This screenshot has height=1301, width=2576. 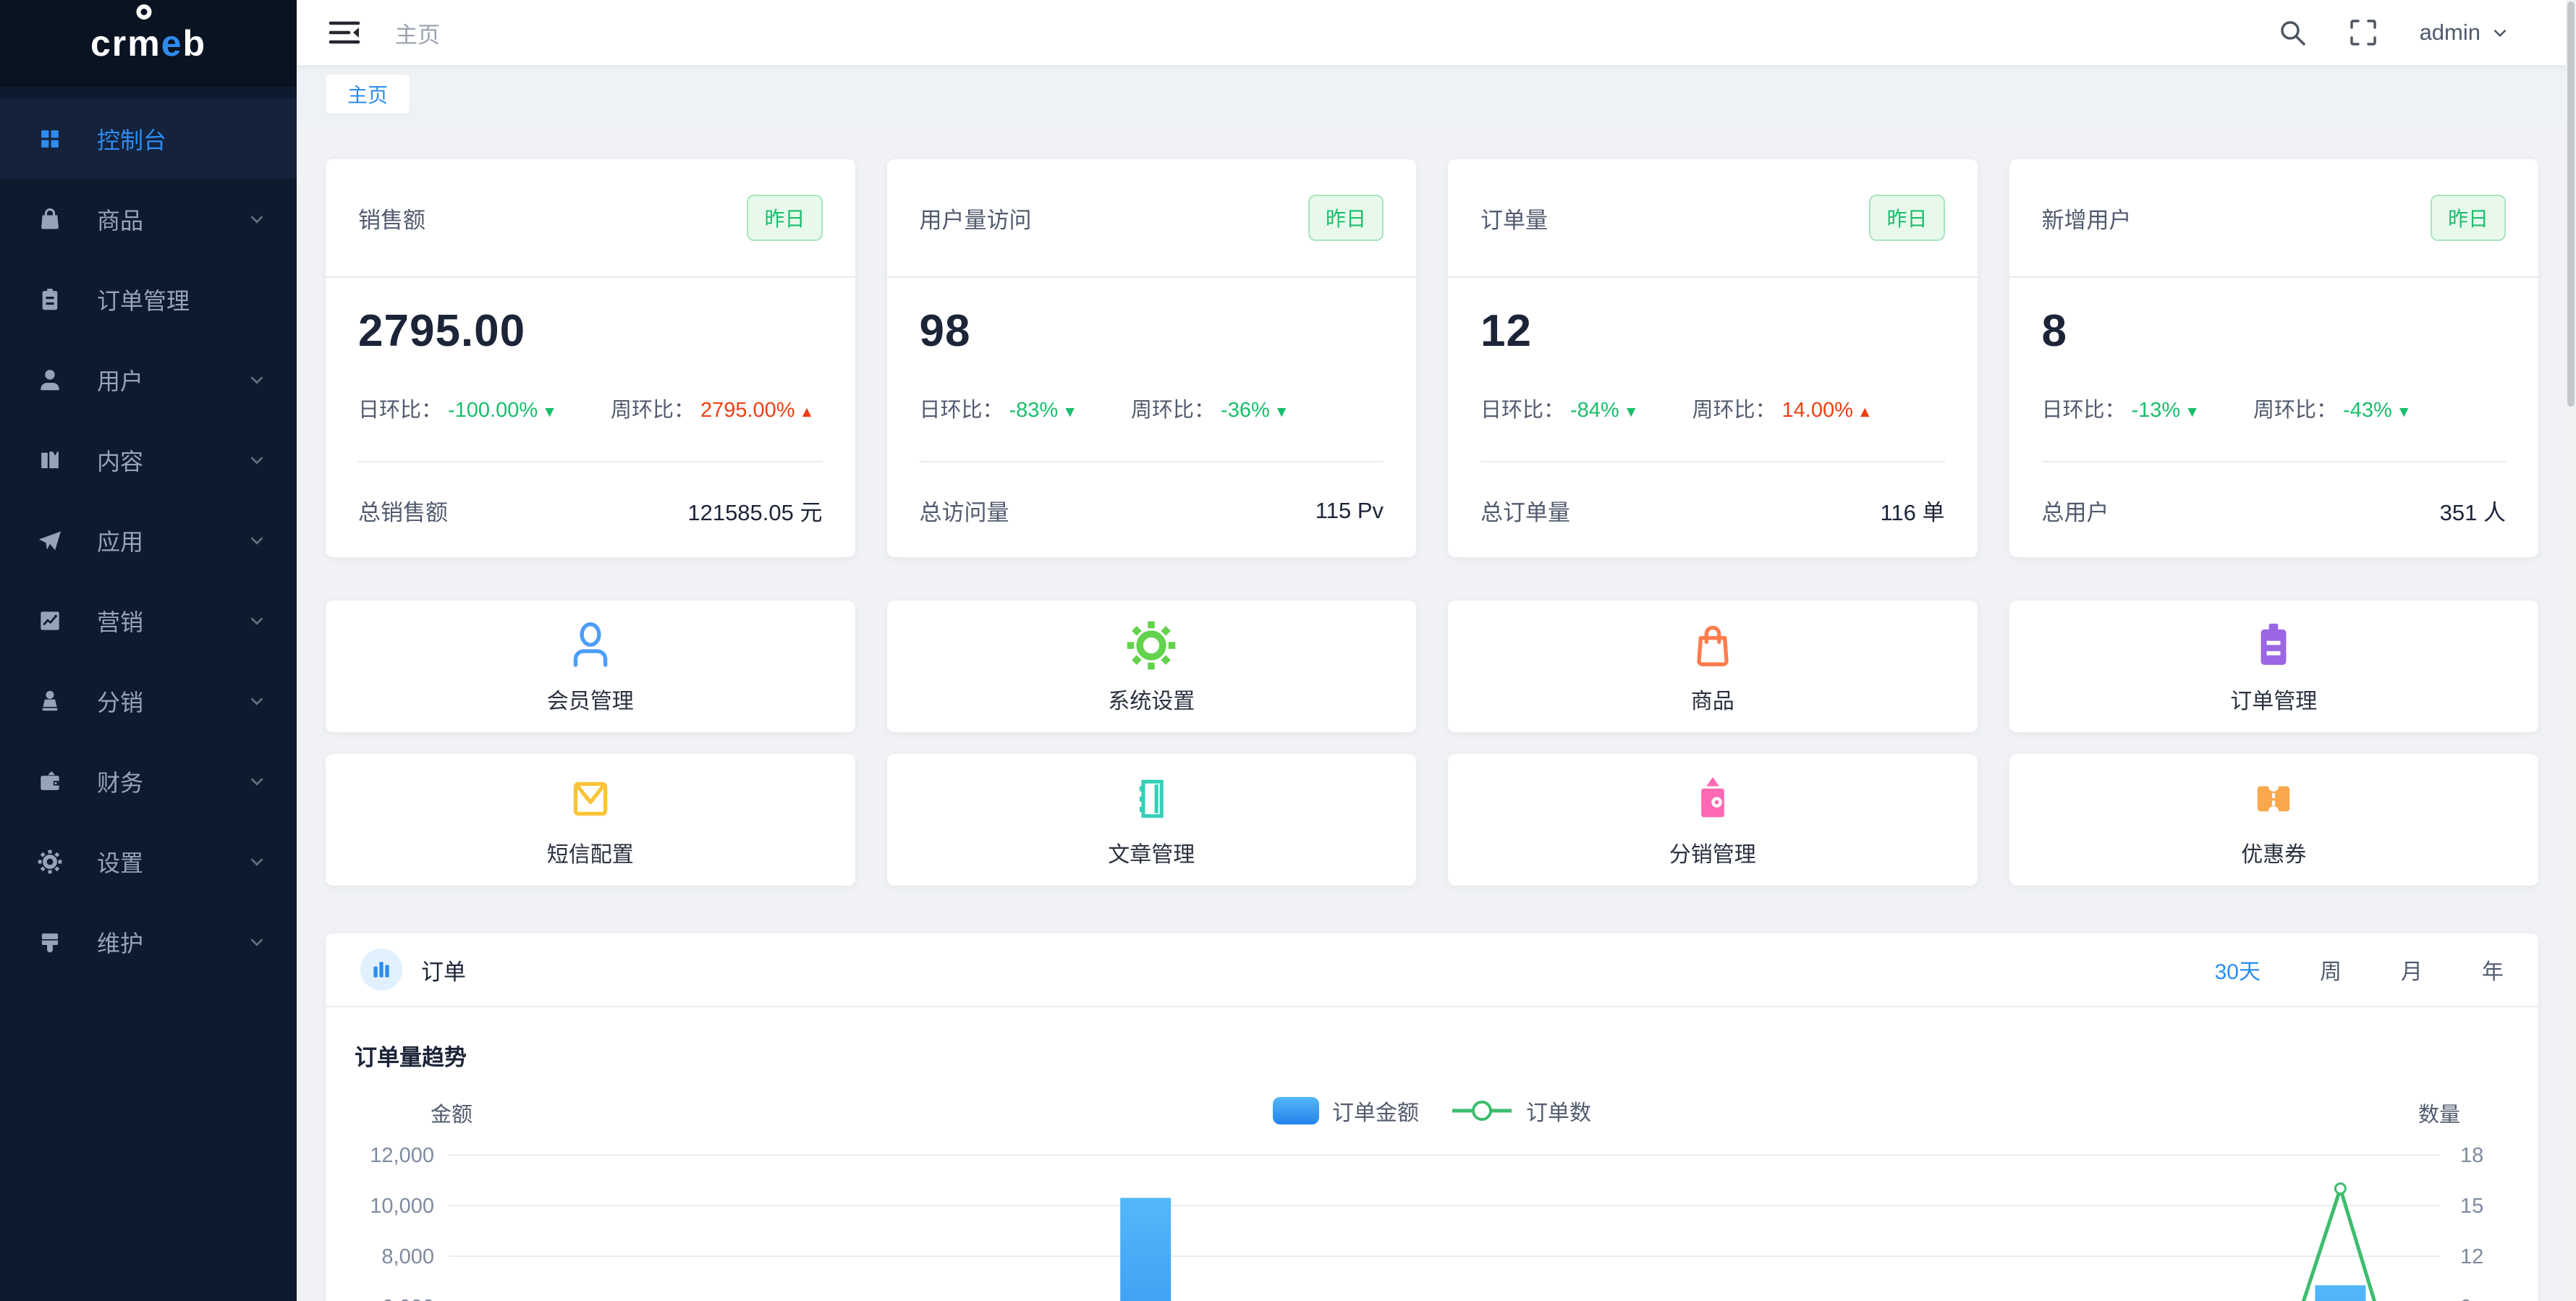 What do you see at coordinates (368, 95) in the screenshot?
I see `tag-home: 主页` at bounding box center [368, 95].